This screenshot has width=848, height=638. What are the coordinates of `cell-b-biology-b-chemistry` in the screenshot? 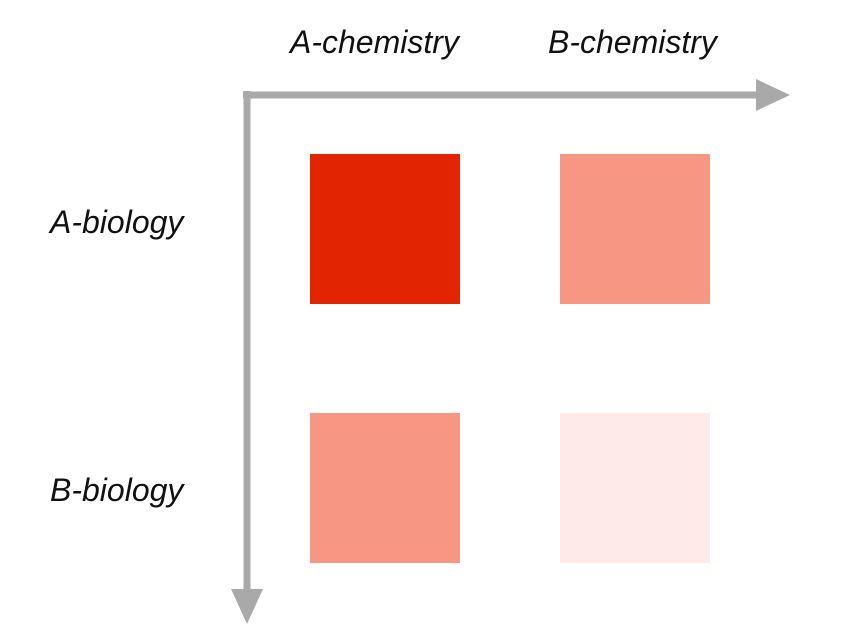 It's located at (635, 488).